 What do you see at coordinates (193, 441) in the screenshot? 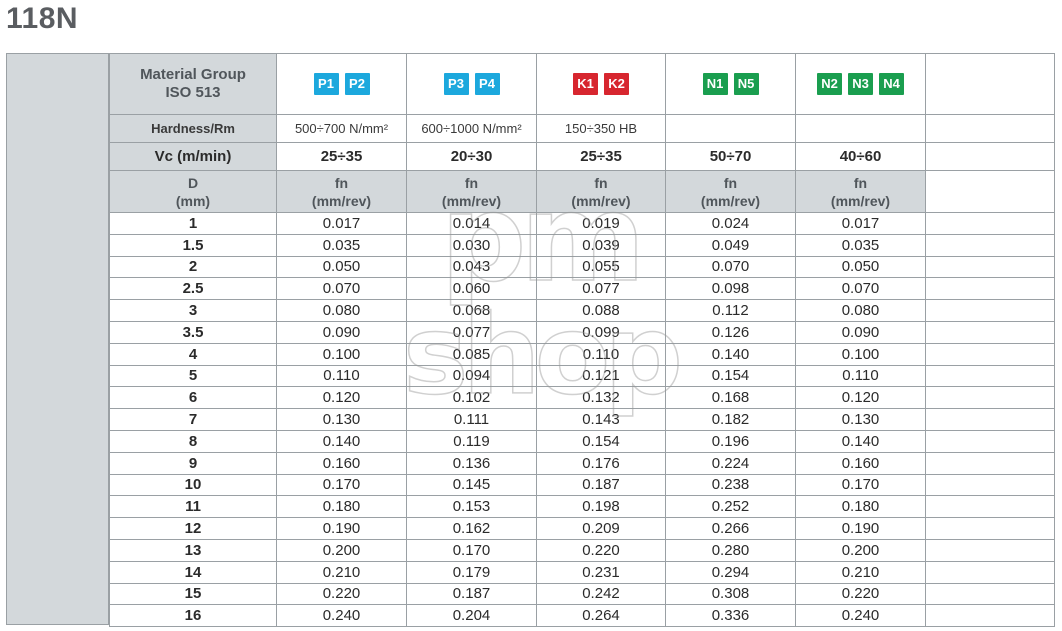
I see `diameter-cell: 8` at bounding box center [193, 441].